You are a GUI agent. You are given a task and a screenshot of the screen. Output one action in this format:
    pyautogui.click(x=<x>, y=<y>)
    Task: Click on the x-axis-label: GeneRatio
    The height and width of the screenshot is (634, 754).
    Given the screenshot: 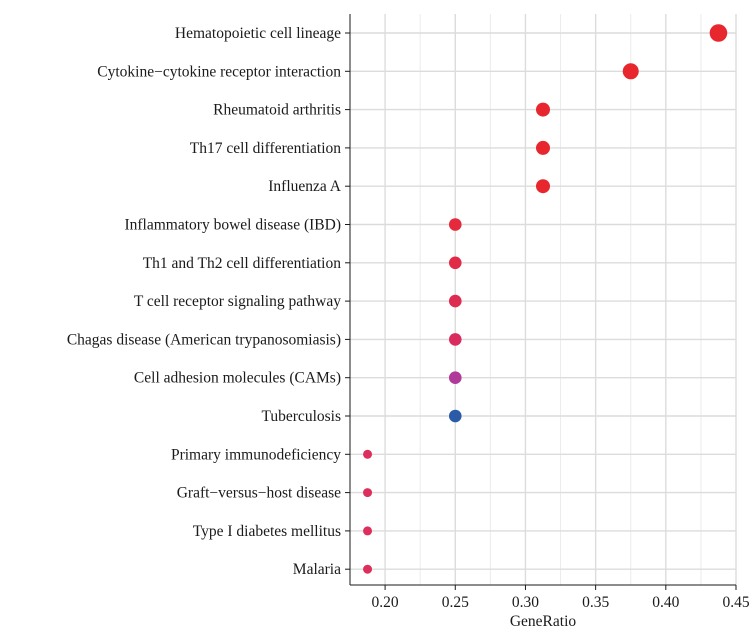 What is the action you would take?
    pyautogui.click(x=543, y=621)
    